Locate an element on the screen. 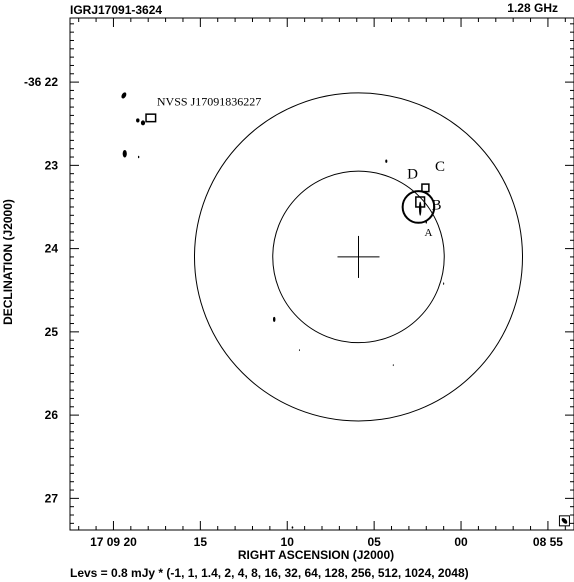  x-tick-label: 10 is located at coordinates (288, 542).